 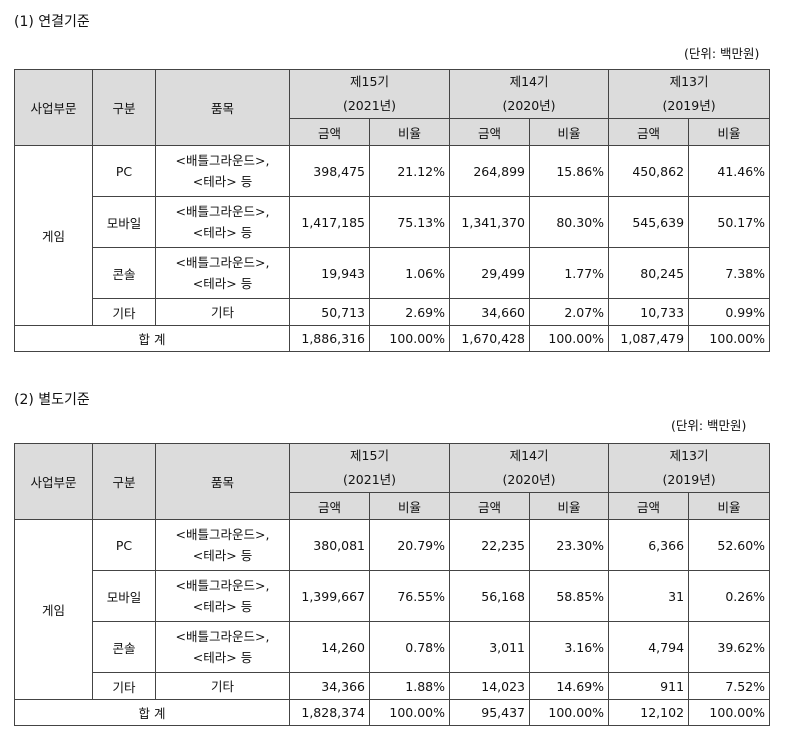 I want to click on ratio-cell: 0.99%, so click(x=729, y=312).